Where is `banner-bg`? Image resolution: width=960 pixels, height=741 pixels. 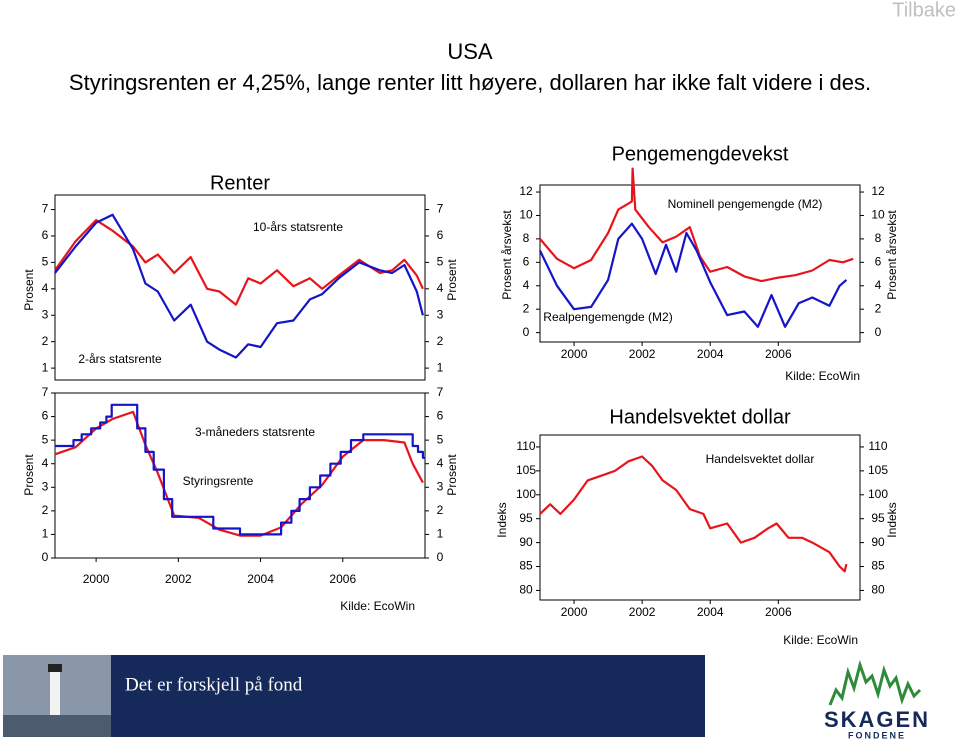
banner-bg is located at coordinates (354, 696).